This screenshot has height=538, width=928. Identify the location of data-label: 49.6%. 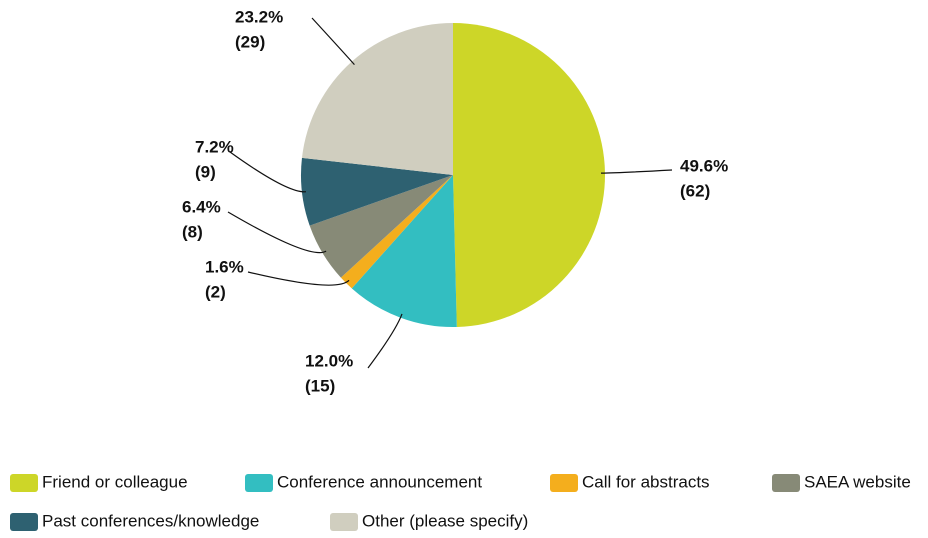
(704, 165).